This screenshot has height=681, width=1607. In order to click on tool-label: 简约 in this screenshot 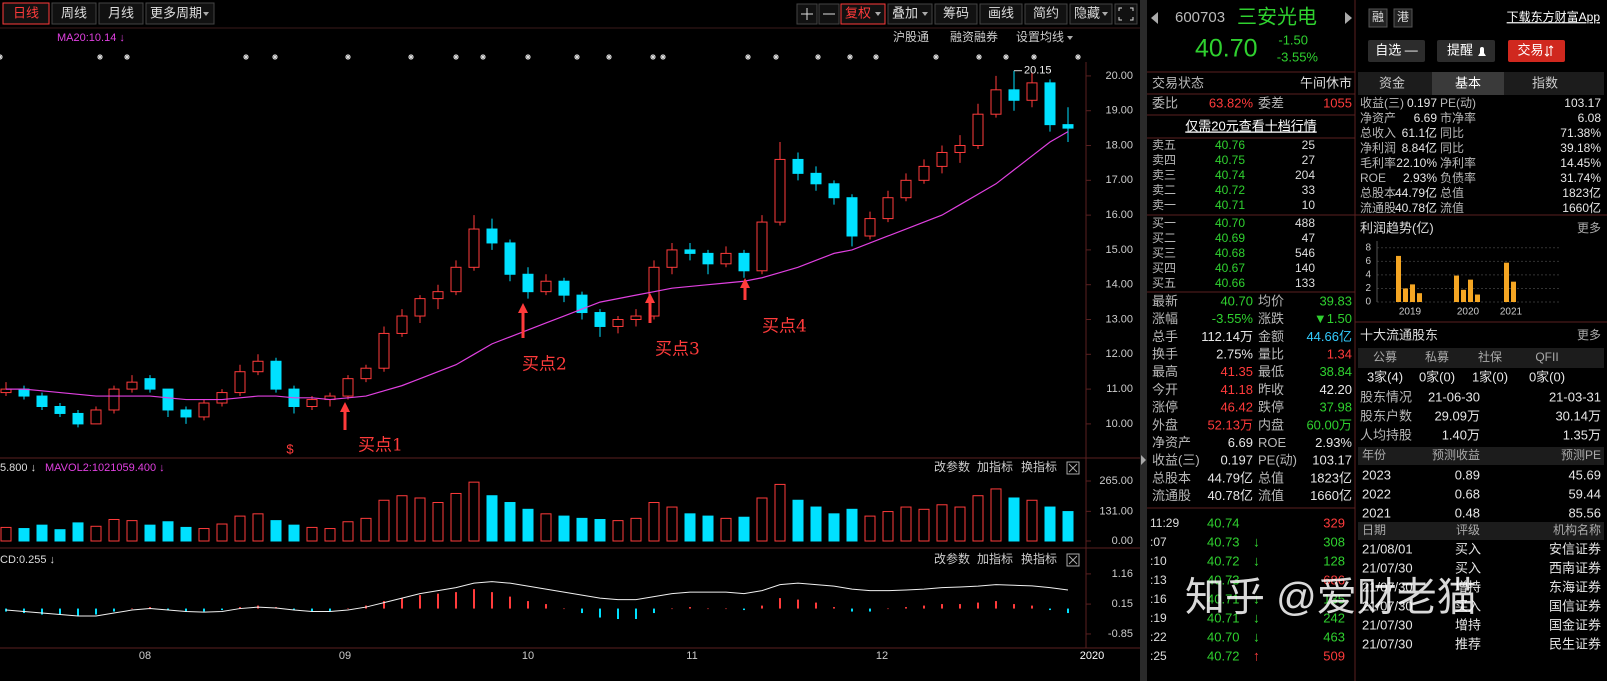, I will do `click(1046, 12)`.